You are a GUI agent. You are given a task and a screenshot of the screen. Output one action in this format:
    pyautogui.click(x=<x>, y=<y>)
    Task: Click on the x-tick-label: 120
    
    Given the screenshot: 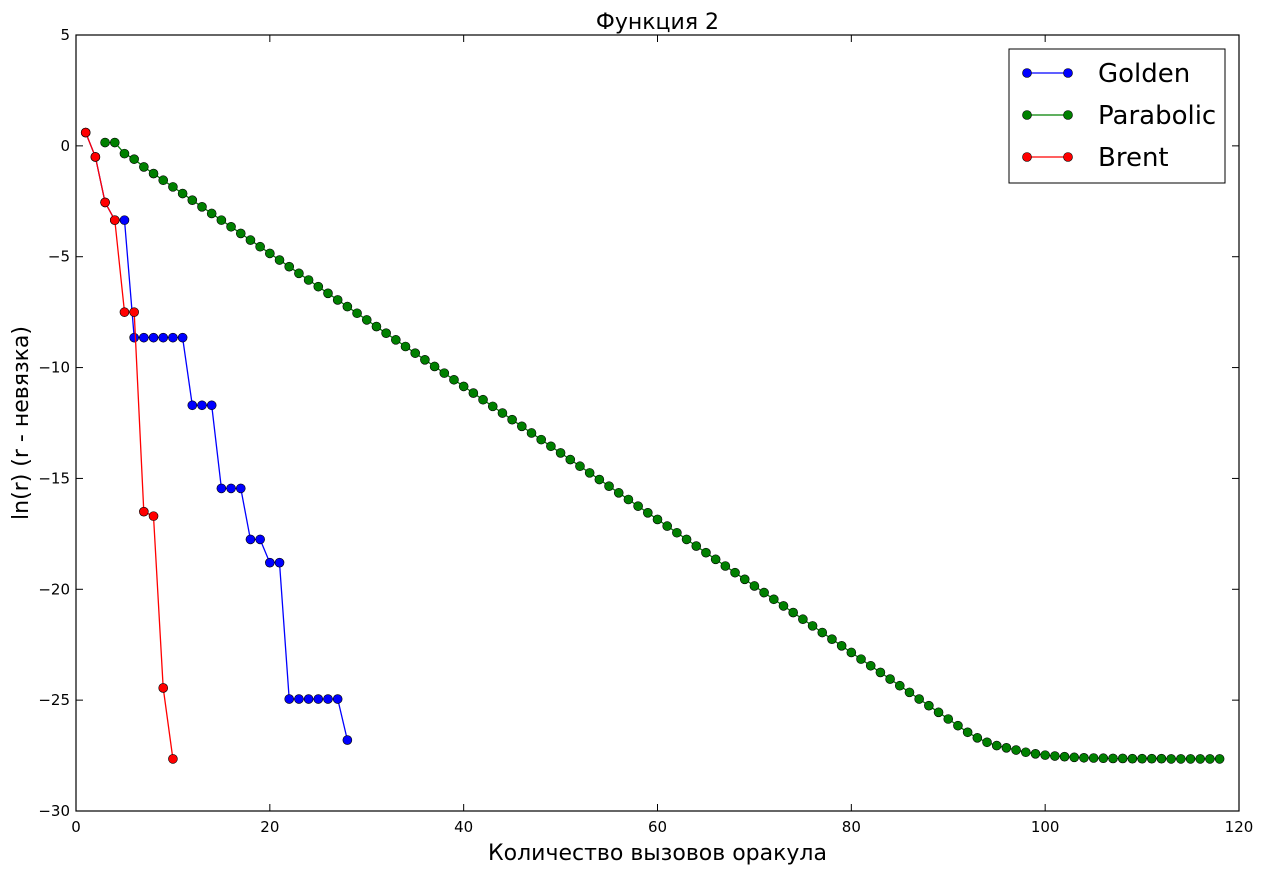 What is the action you would take?
    pyautogui.click(x=1239, y=827)
    